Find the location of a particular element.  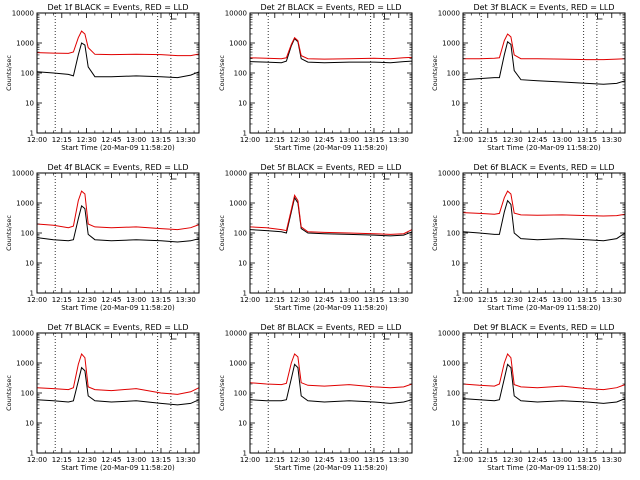

chart-title: Det 2f BLACK = Events, RED = LLD is located at coordinates (330, 7).